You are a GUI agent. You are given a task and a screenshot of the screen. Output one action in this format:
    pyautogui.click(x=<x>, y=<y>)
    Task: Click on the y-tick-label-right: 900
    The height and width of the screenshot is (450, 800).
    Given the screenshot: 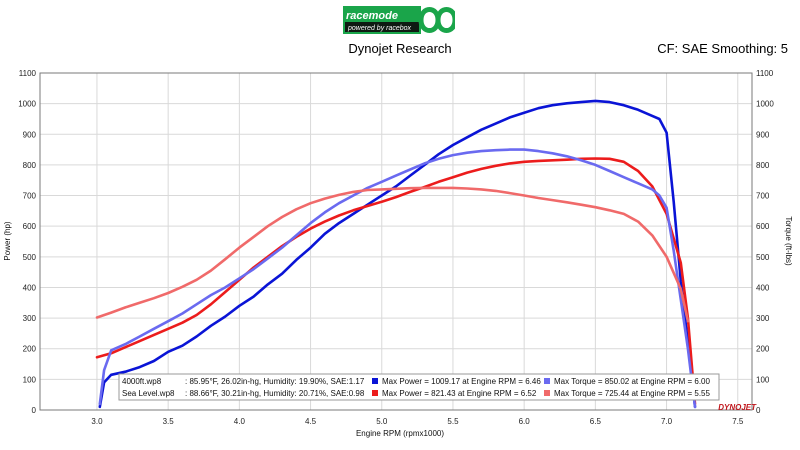 What is the action you would take?
    pyautogui.click(x=763, y=134)
    